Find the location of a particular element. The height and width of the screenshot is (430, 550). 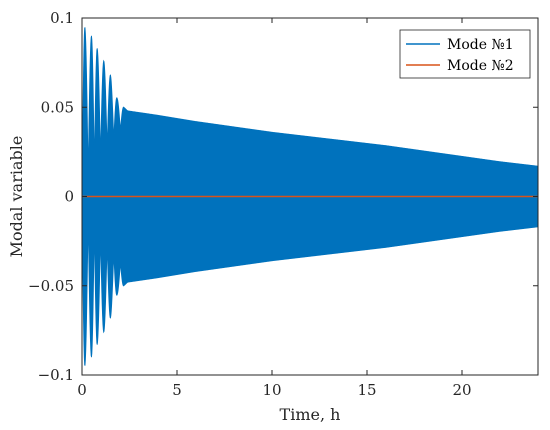

x-tick-label: 5 is located at coordinates (177, 390).